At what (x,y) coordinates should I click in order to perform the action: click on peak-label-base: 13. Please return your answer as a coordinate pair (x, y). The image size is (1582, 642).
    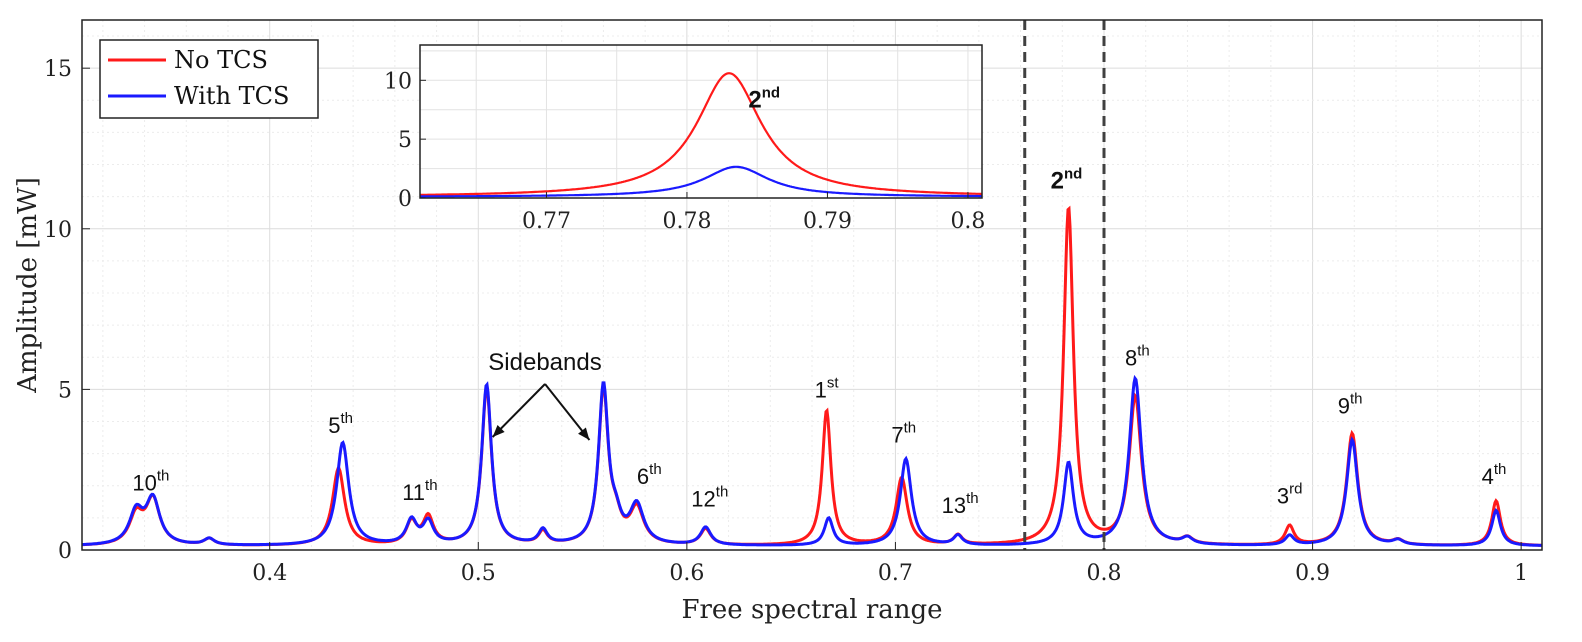
    Looking at the image, I should click on (954, 505).